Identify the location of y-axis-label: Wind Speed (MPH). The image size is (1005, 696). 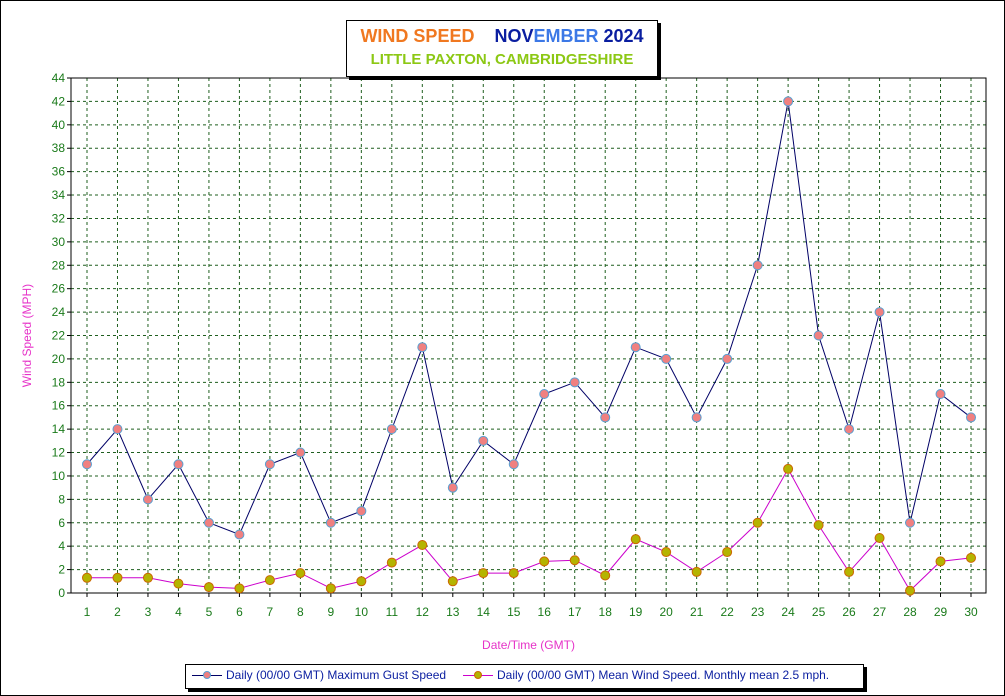
(27, 335).